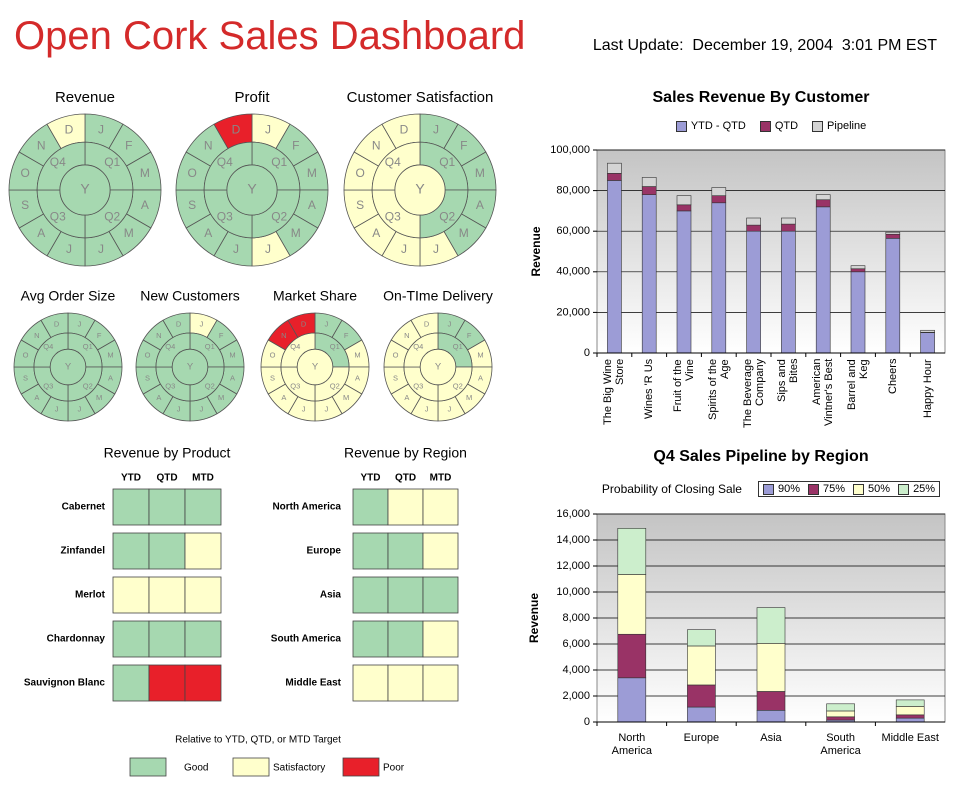 Image resolution: width=960 pixels, height=795 pixels. What do you see at coordinates (701, 738) in the screenshot?
I see `x-tick-label: Europe` at bounding box center [701, 738].